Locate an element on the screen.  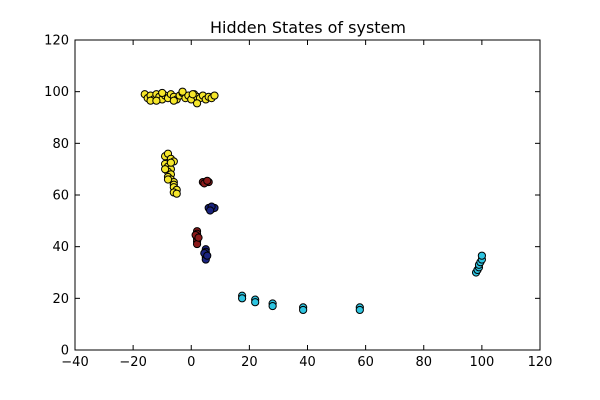
x-tick-label: −20 is located at coordinates (132, 362).